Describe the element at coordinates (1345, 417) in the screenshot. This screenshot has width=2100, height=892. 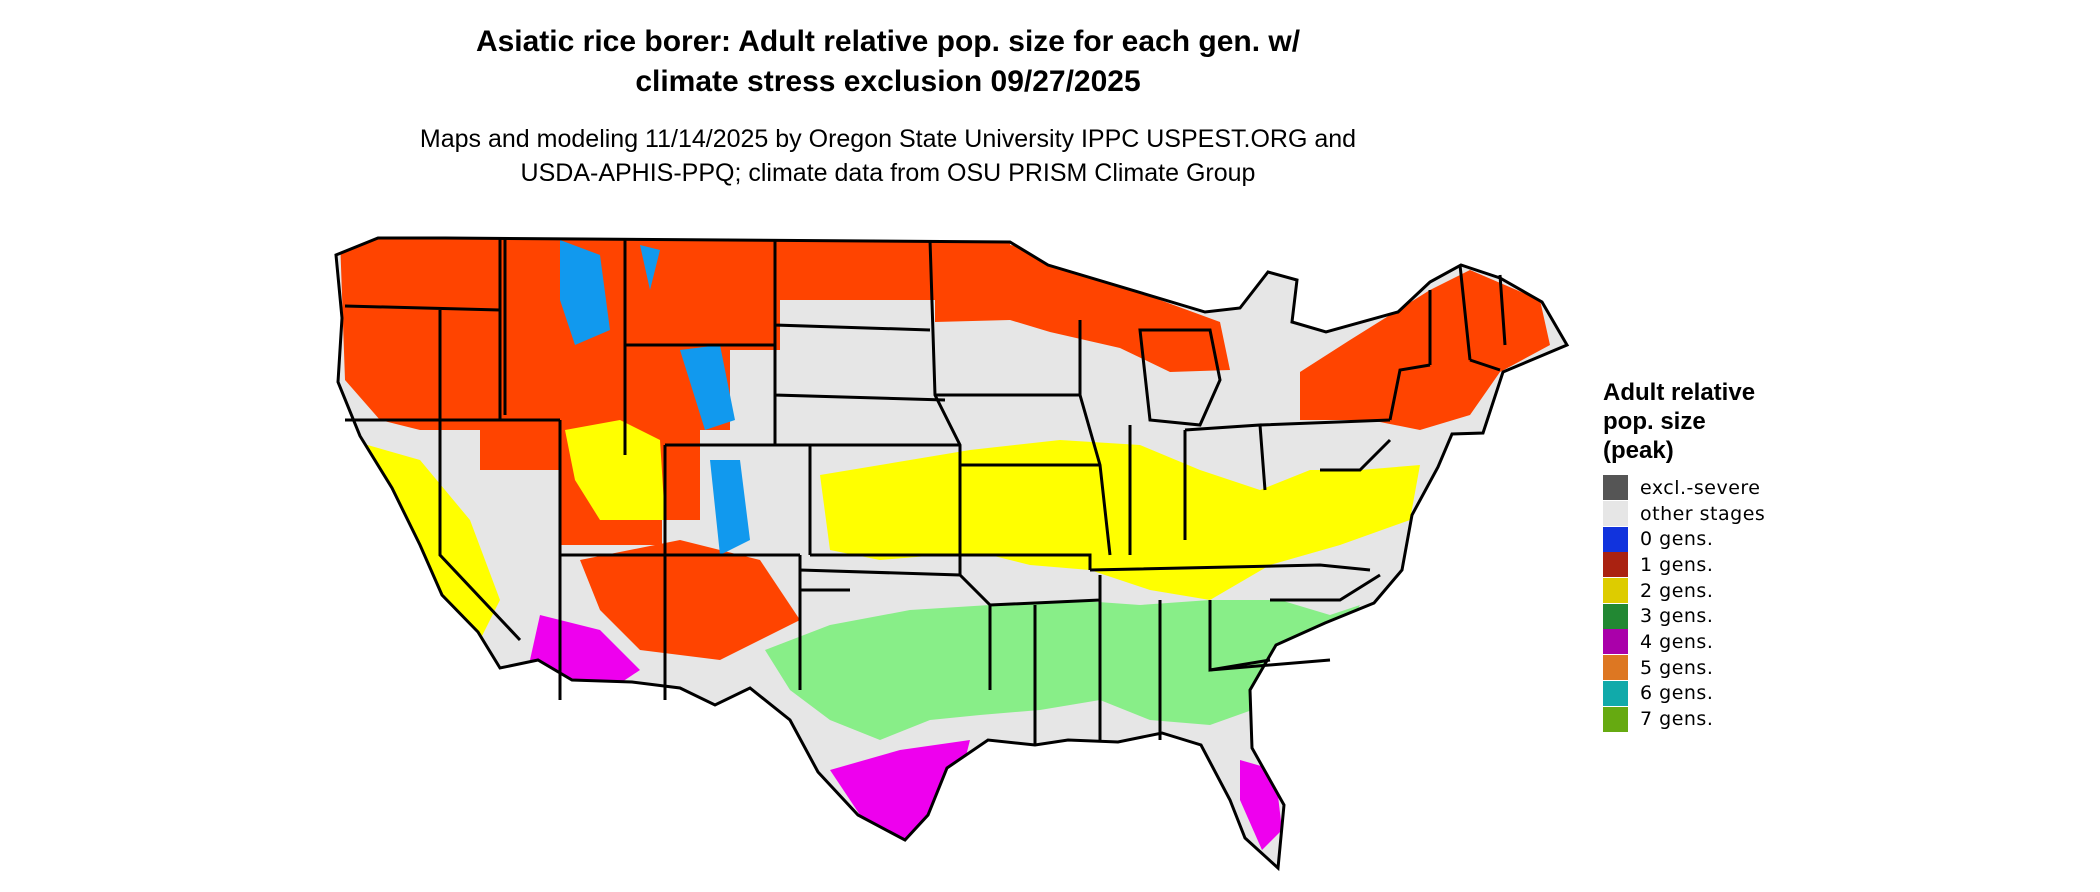
I see `border-mid-atlantic` at that location.